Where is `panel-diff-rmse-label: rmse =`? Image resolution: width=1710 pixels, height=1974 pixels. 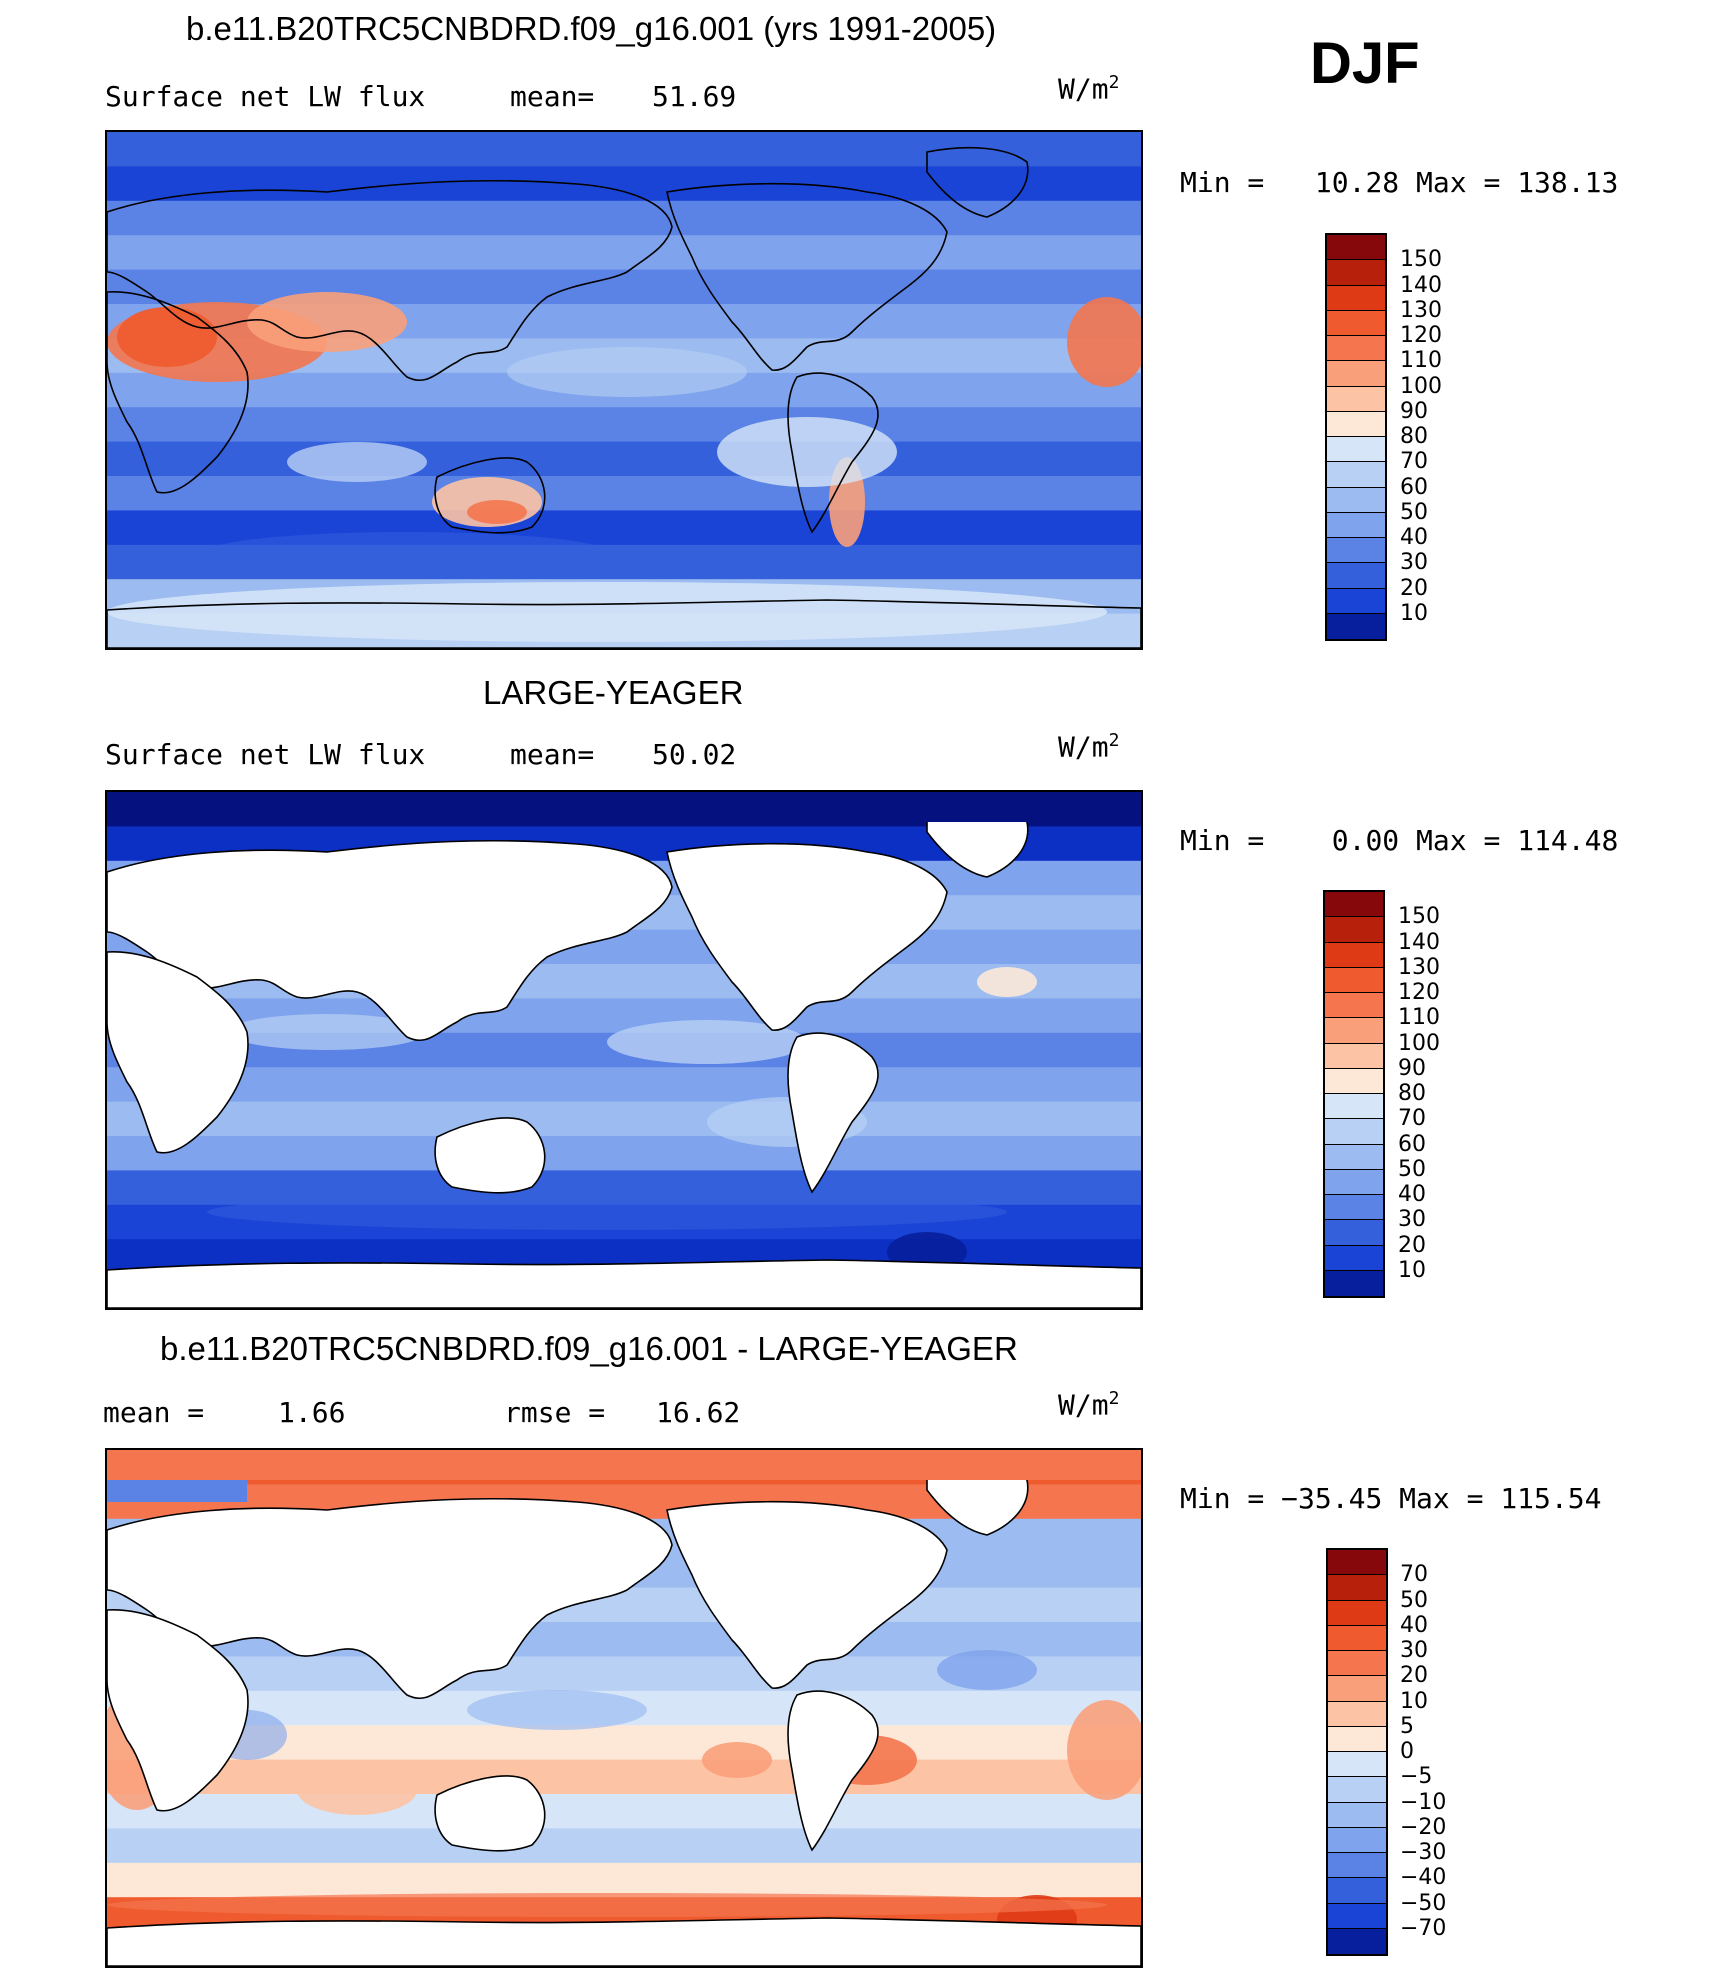 panel-diff-rmse-label: rmse = is located at coordinates (555, 1412).